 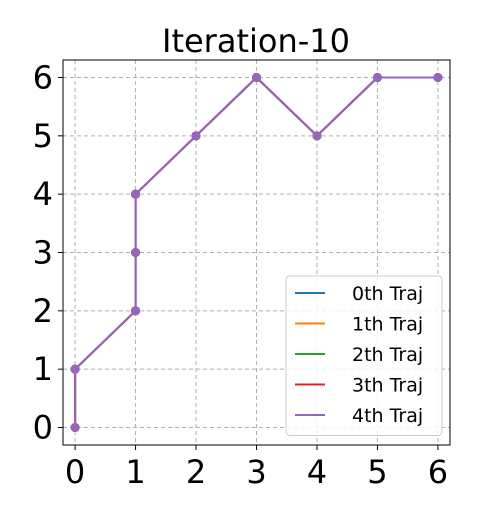 What do you see at coordinates (43, 194) in the screenshot?
I see `y-tick-label: 4` at bounding box center [43, 194].